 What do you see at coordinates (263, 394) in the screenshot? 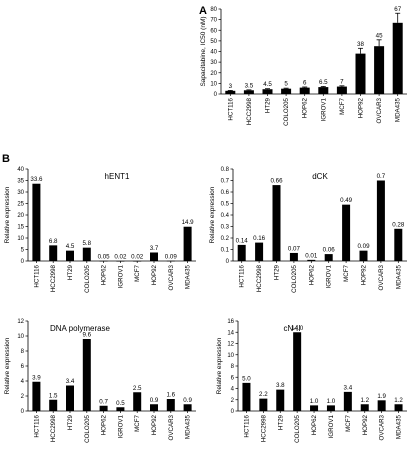
I see `data-label: 2.2` at bounding box center [263, 394].